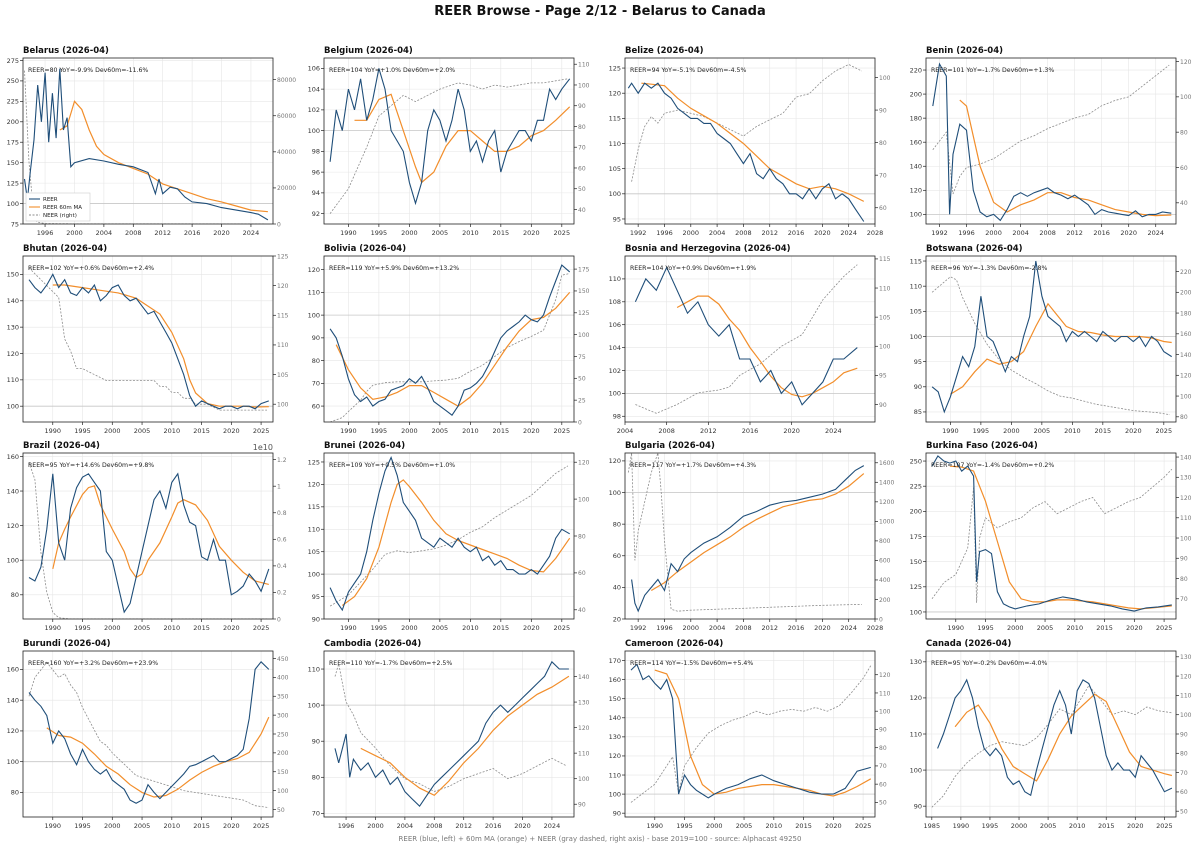  I want to click on y2-tick-label: 110, so click(885, 288).